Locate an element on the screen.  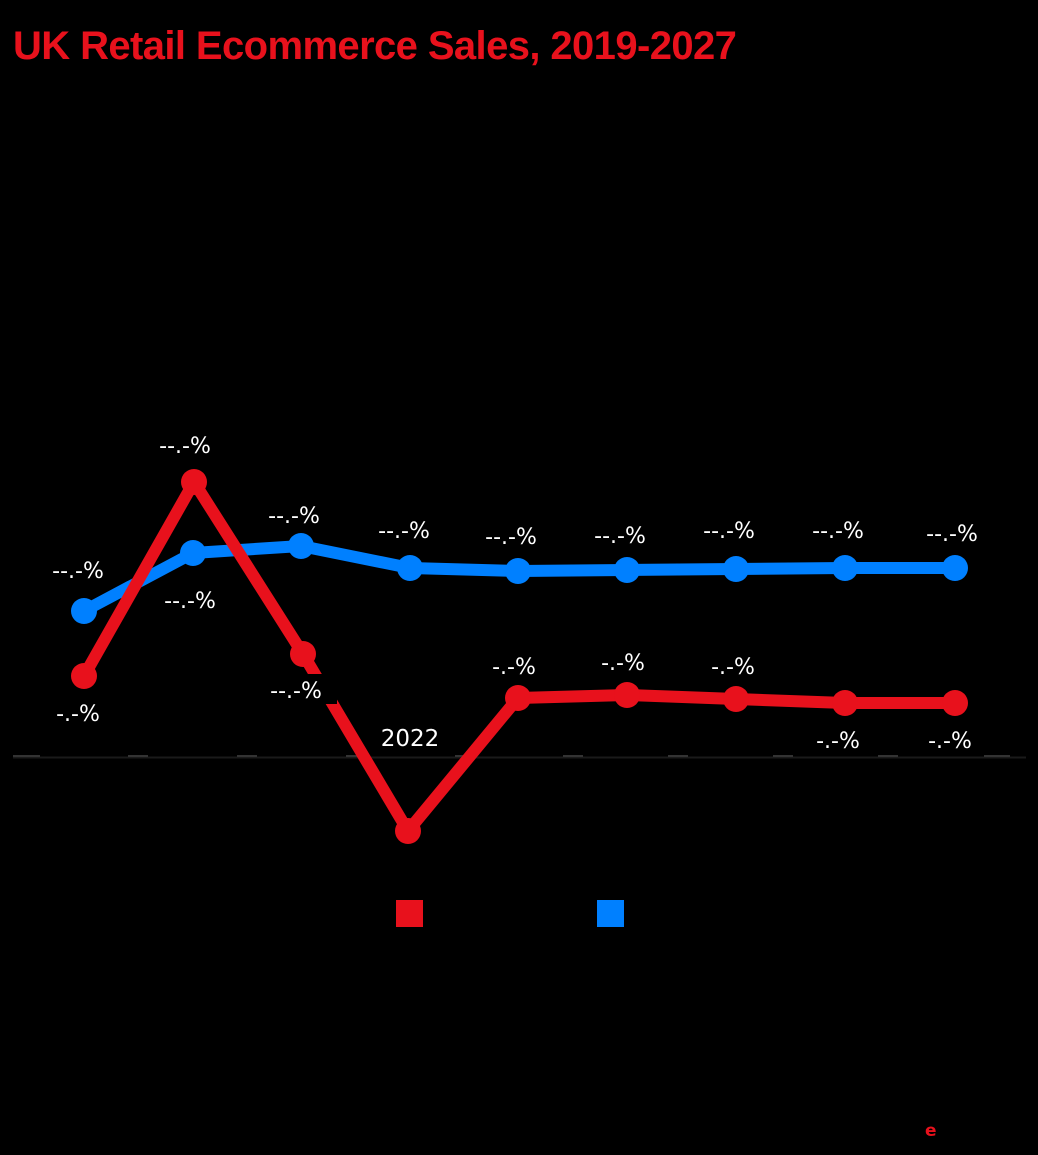
legend-item-blue is located at coordinates (615, 913).